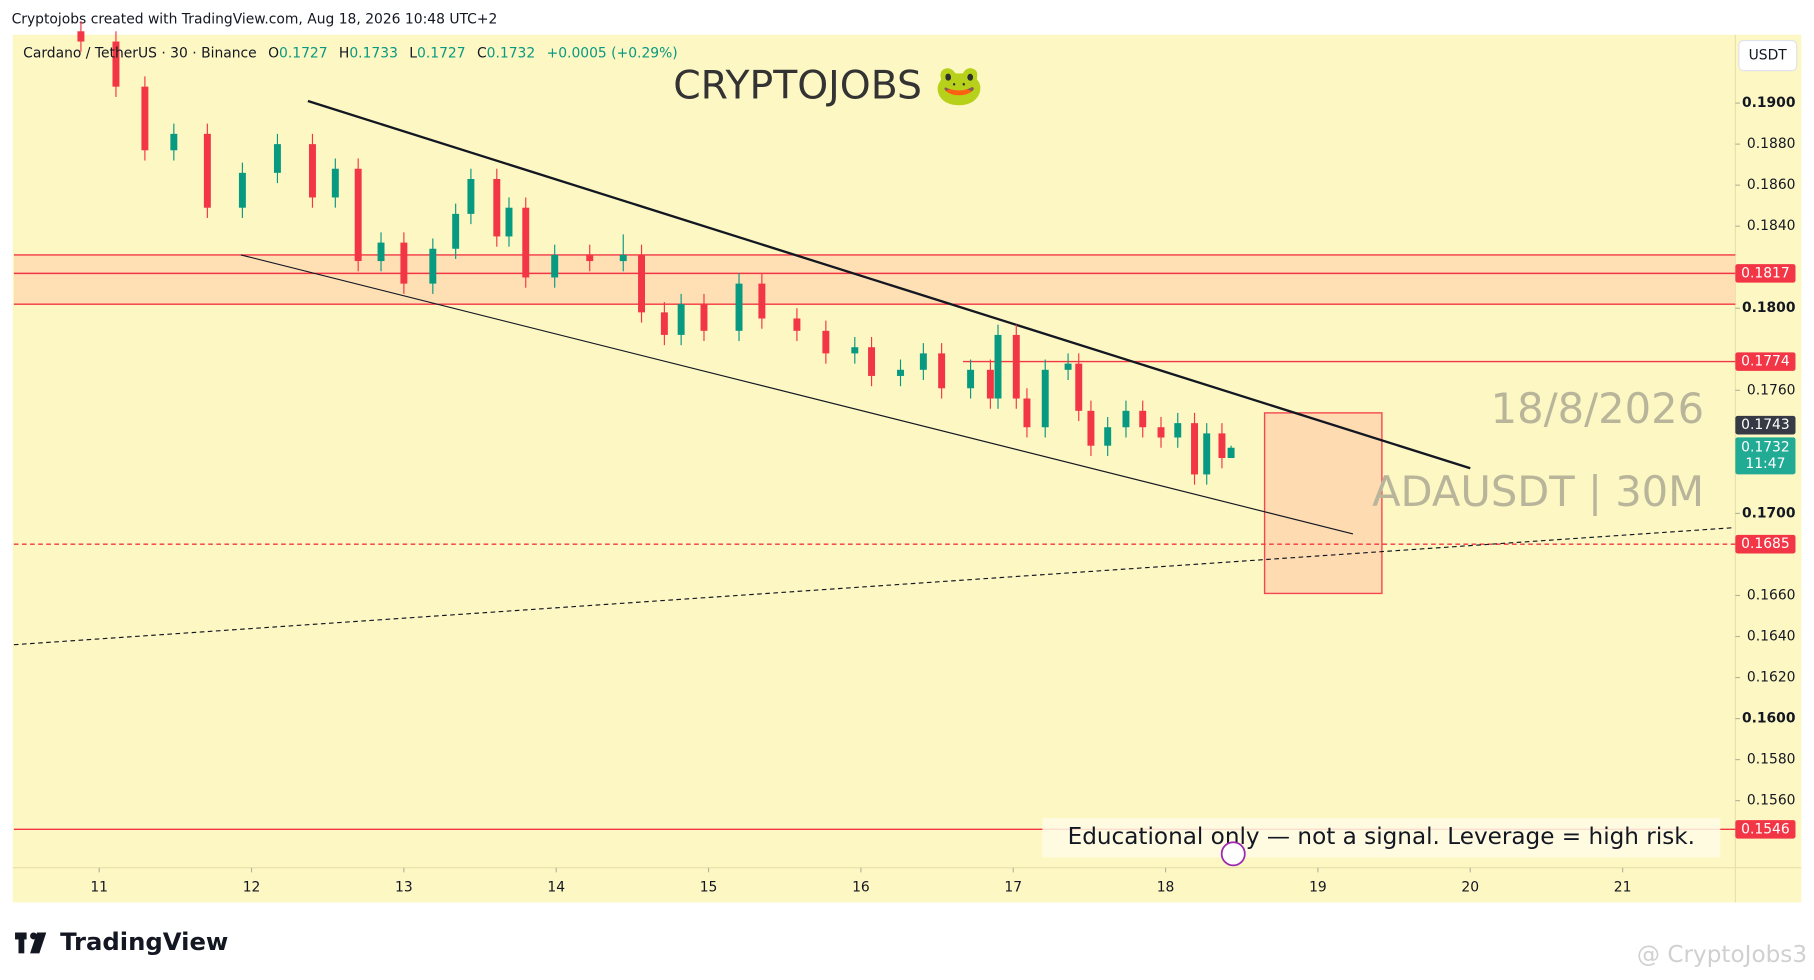 This screenshot has width=1814, height=980. I want to click on last-price: 0.1732, so click(1765, 448).